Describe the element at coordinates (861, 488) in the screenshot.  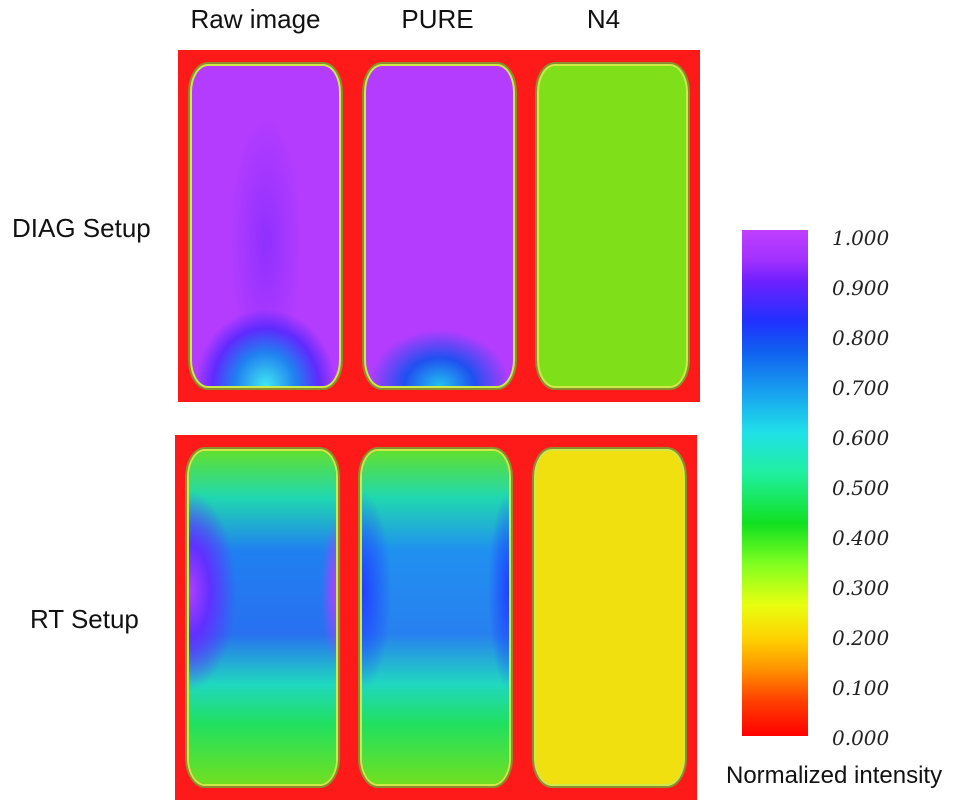
I see `colorbar-tick: 0.500` at that location.